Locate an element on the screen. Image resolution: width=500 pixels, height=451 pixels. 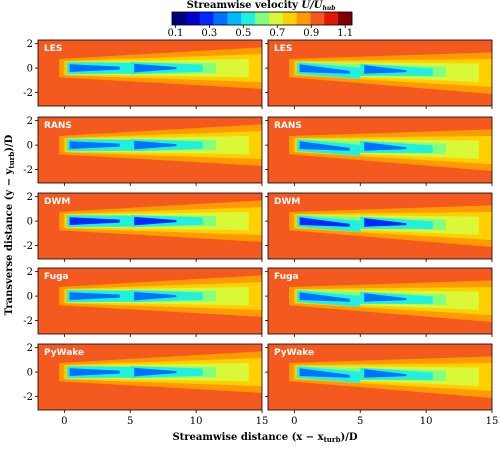
x-axis-label: Streamwise distance (x − xturb)/D is located at coordinates (264, 438).